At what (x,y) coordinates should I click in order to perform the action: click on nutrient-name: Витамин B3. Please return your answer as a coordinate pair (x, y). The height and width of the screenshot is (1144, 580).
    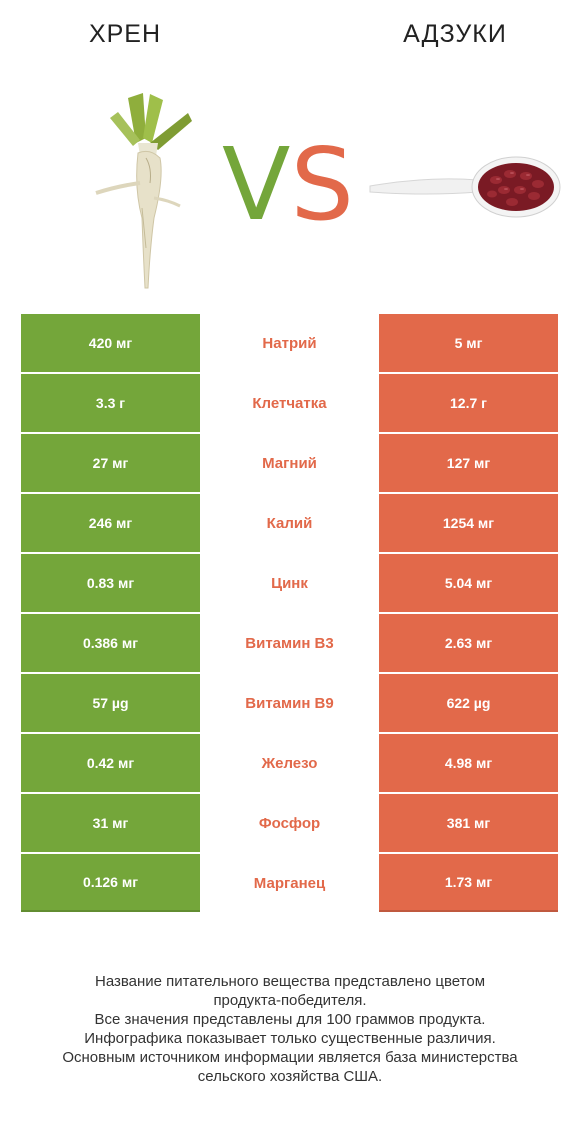
    Looking at the image, I should click on (289, 643).